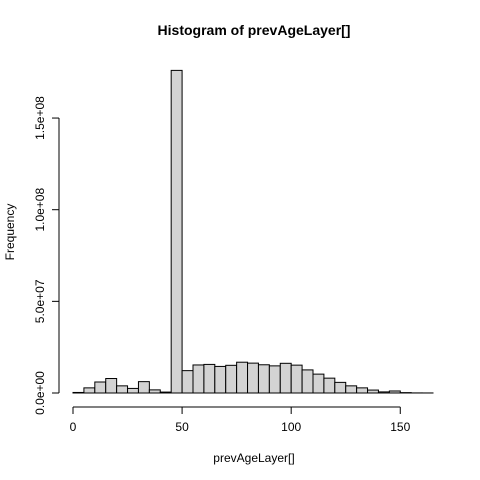  What do you see at coordinates (40, 301) in the screenshot?
I see `y-tick-label: 5.0e+07` at bounding box center [40, 301].